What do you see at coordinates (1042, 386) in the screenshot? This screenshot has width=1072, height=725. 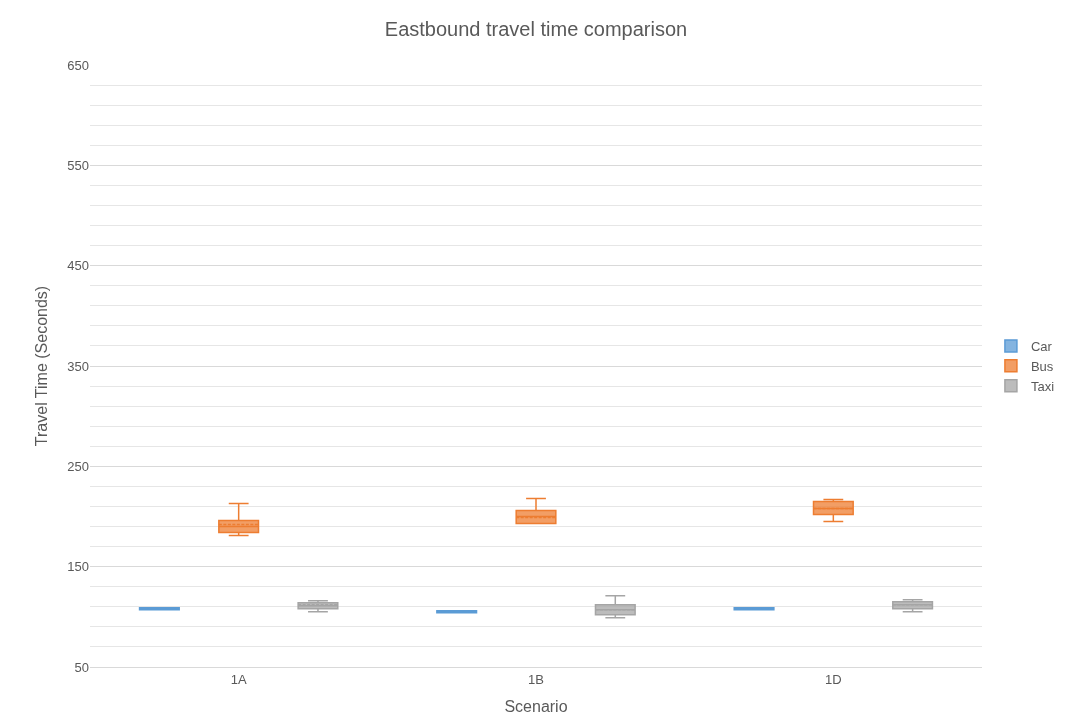 I see `legend-label: Taxi` at bounding box center [1042, 386].